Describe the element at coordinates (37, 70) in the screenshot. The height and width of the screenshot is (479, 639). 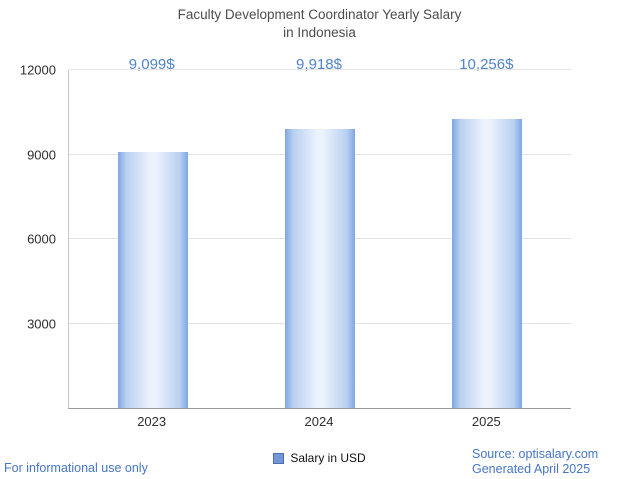
I see `y-tick-label: 12000` at that location.